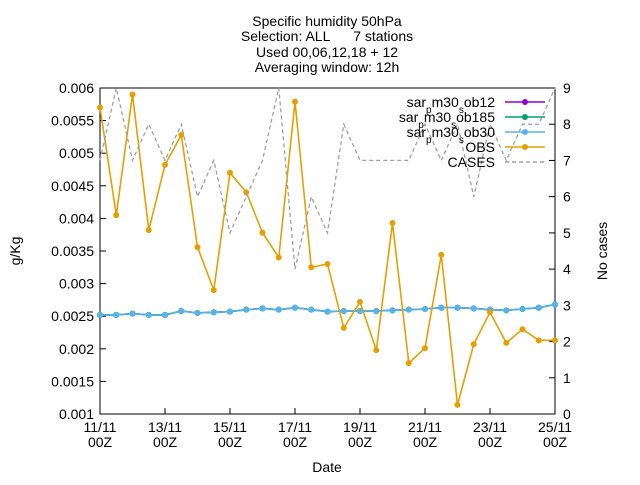 The width and height of the screenshot is (640, 485). What do you see at coordinates (567, 414) in the screenshot?
I see `y2-tick-label: 0` at bounding box center [567, 414].